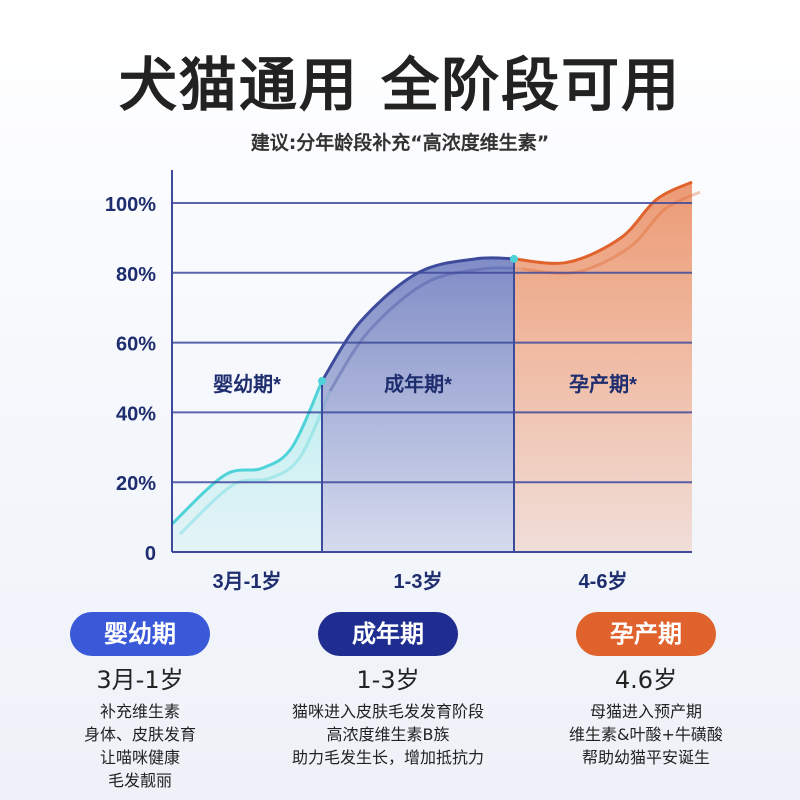 The image size is (800, 800). Describe the element at coordinates (136, 275) in the screenshot. I see `y-tick-label: 80%` at that location.